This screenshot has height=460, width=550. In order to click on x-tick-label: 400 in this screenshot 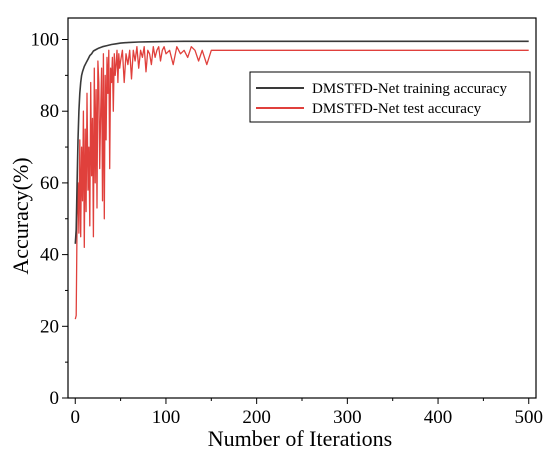, I will do `click(438, 417)`.